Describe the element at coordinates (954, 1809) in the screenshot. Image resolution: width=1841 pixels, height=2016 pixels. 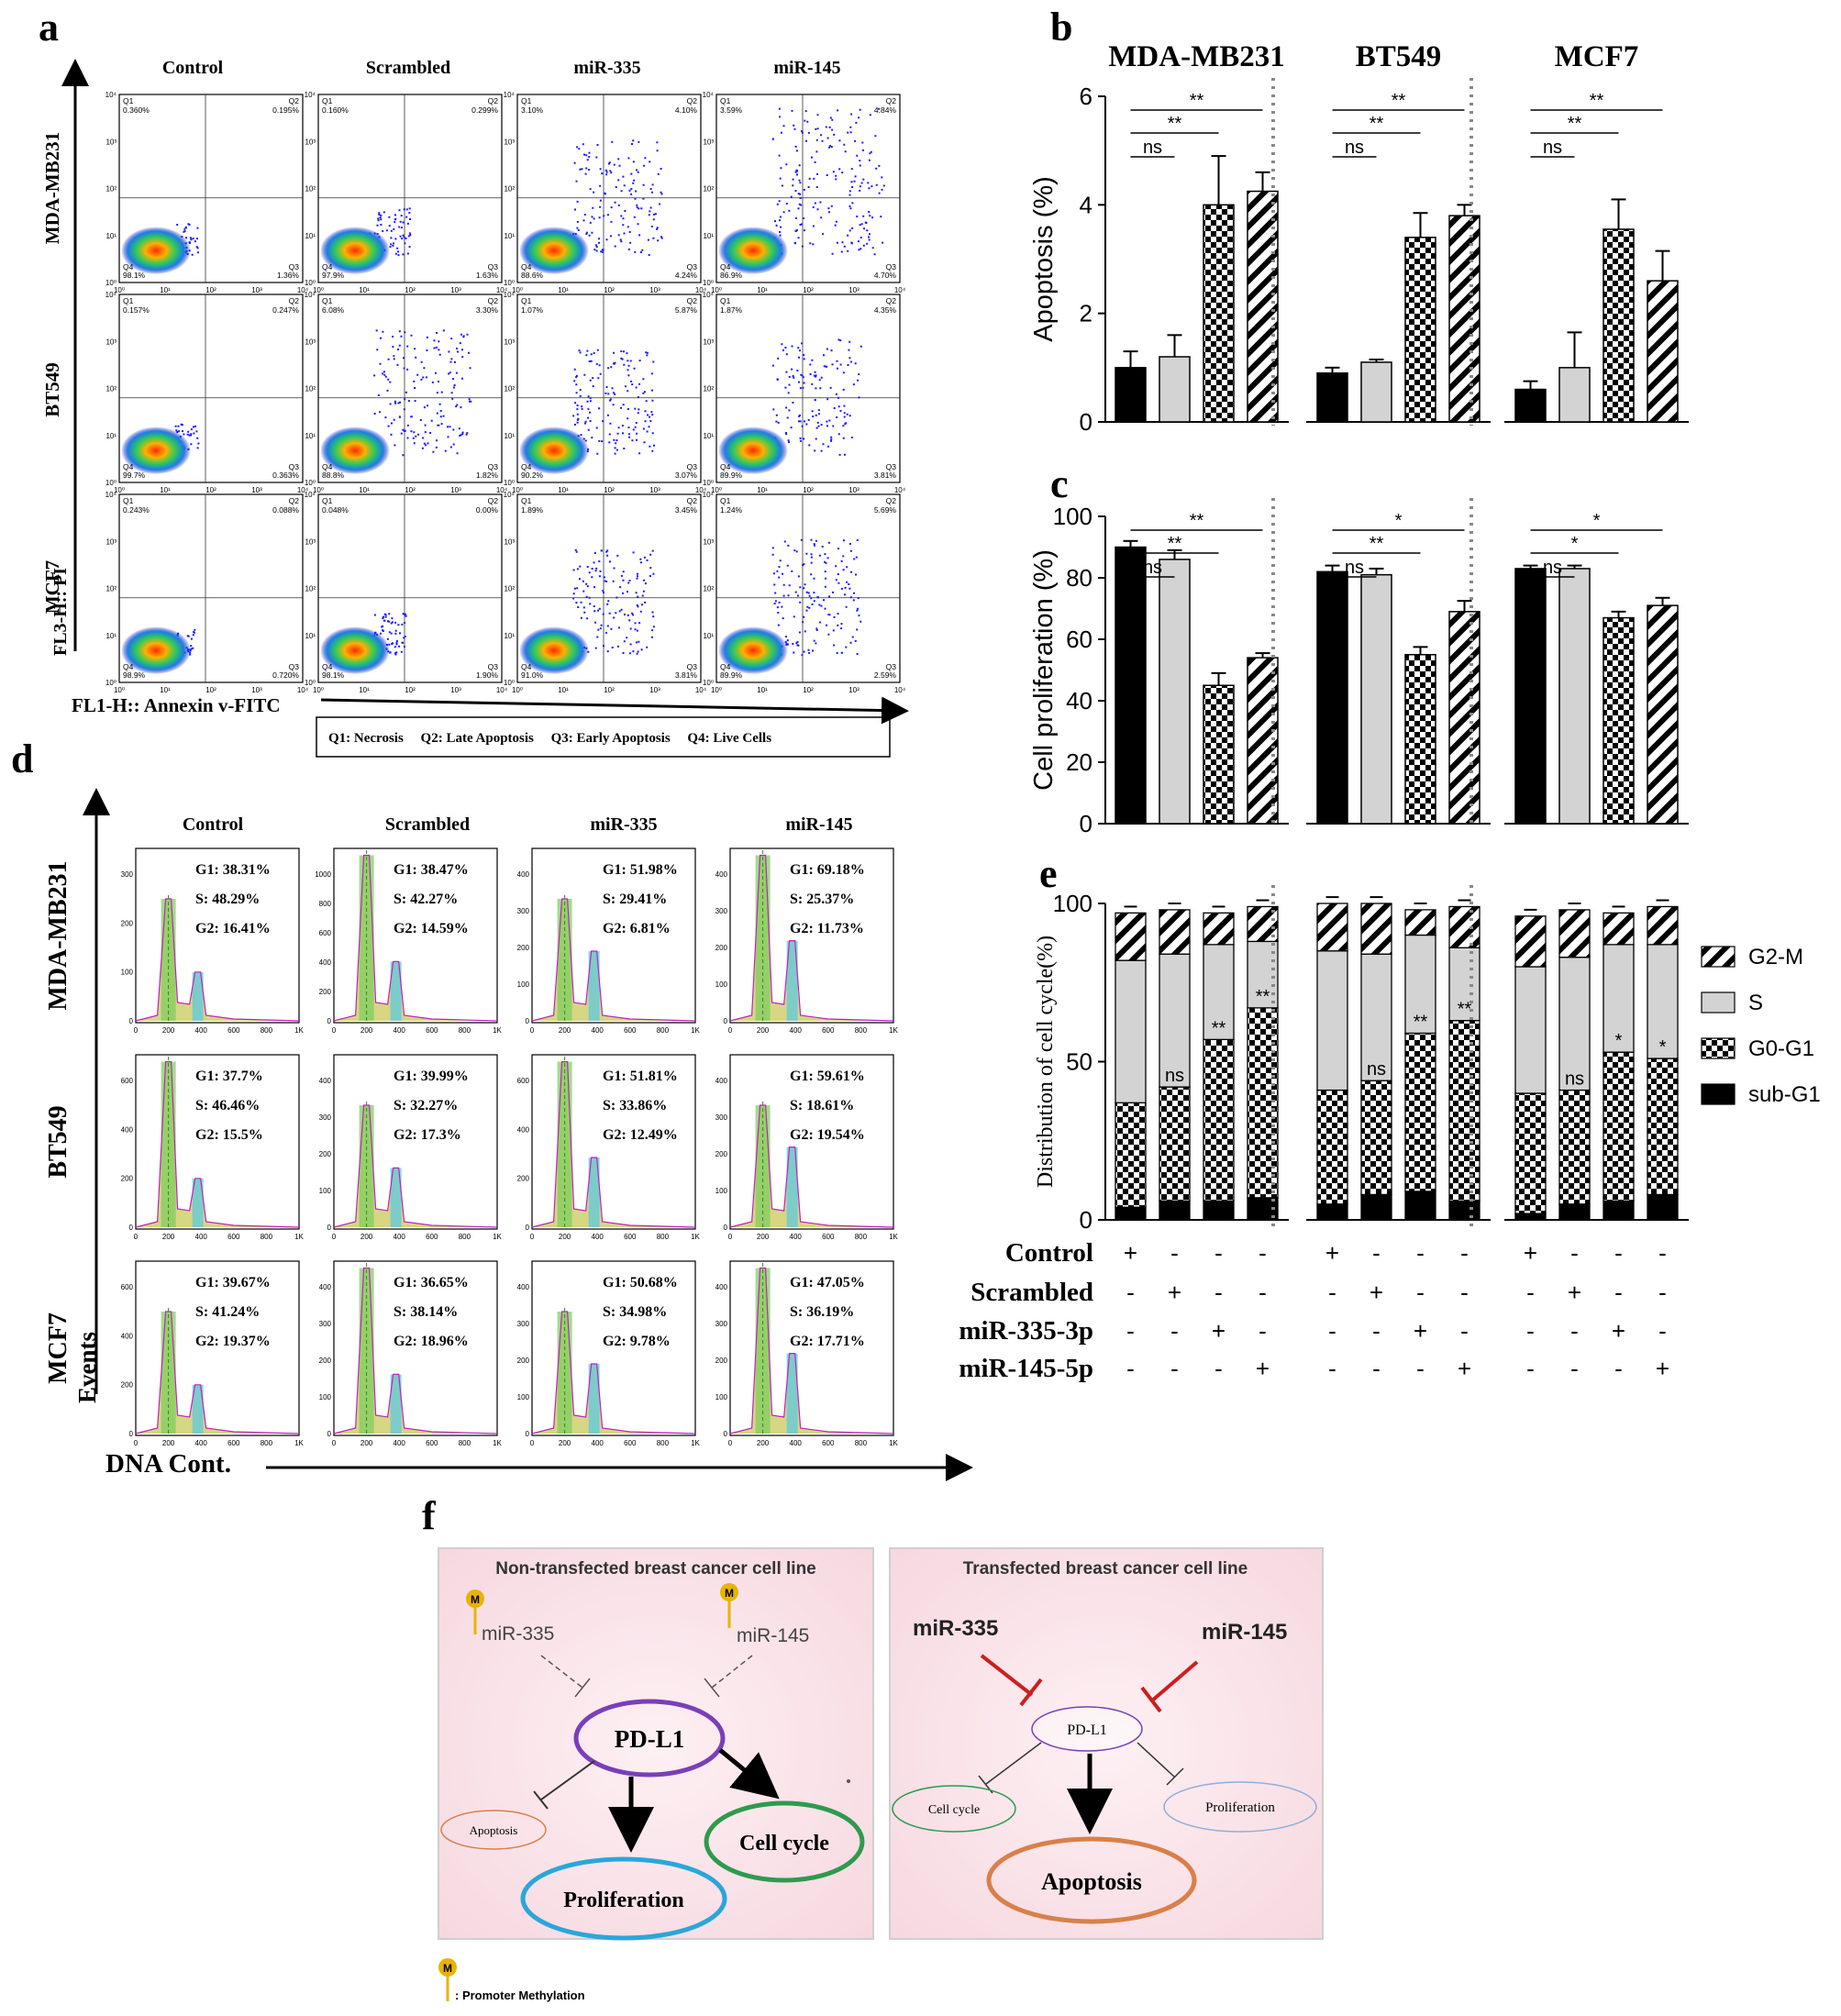
I see `right-cell-cycle-node` at that location.